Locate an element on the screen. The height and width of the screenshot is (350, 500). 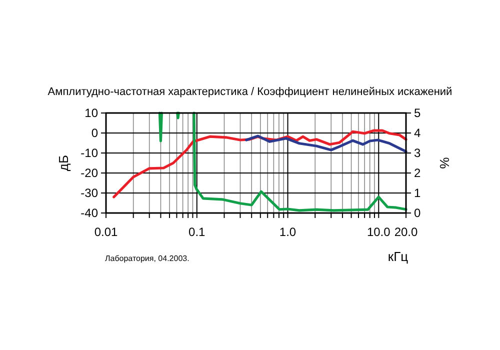
y2-tick-label: 5 is located at coordinates (417, 113).